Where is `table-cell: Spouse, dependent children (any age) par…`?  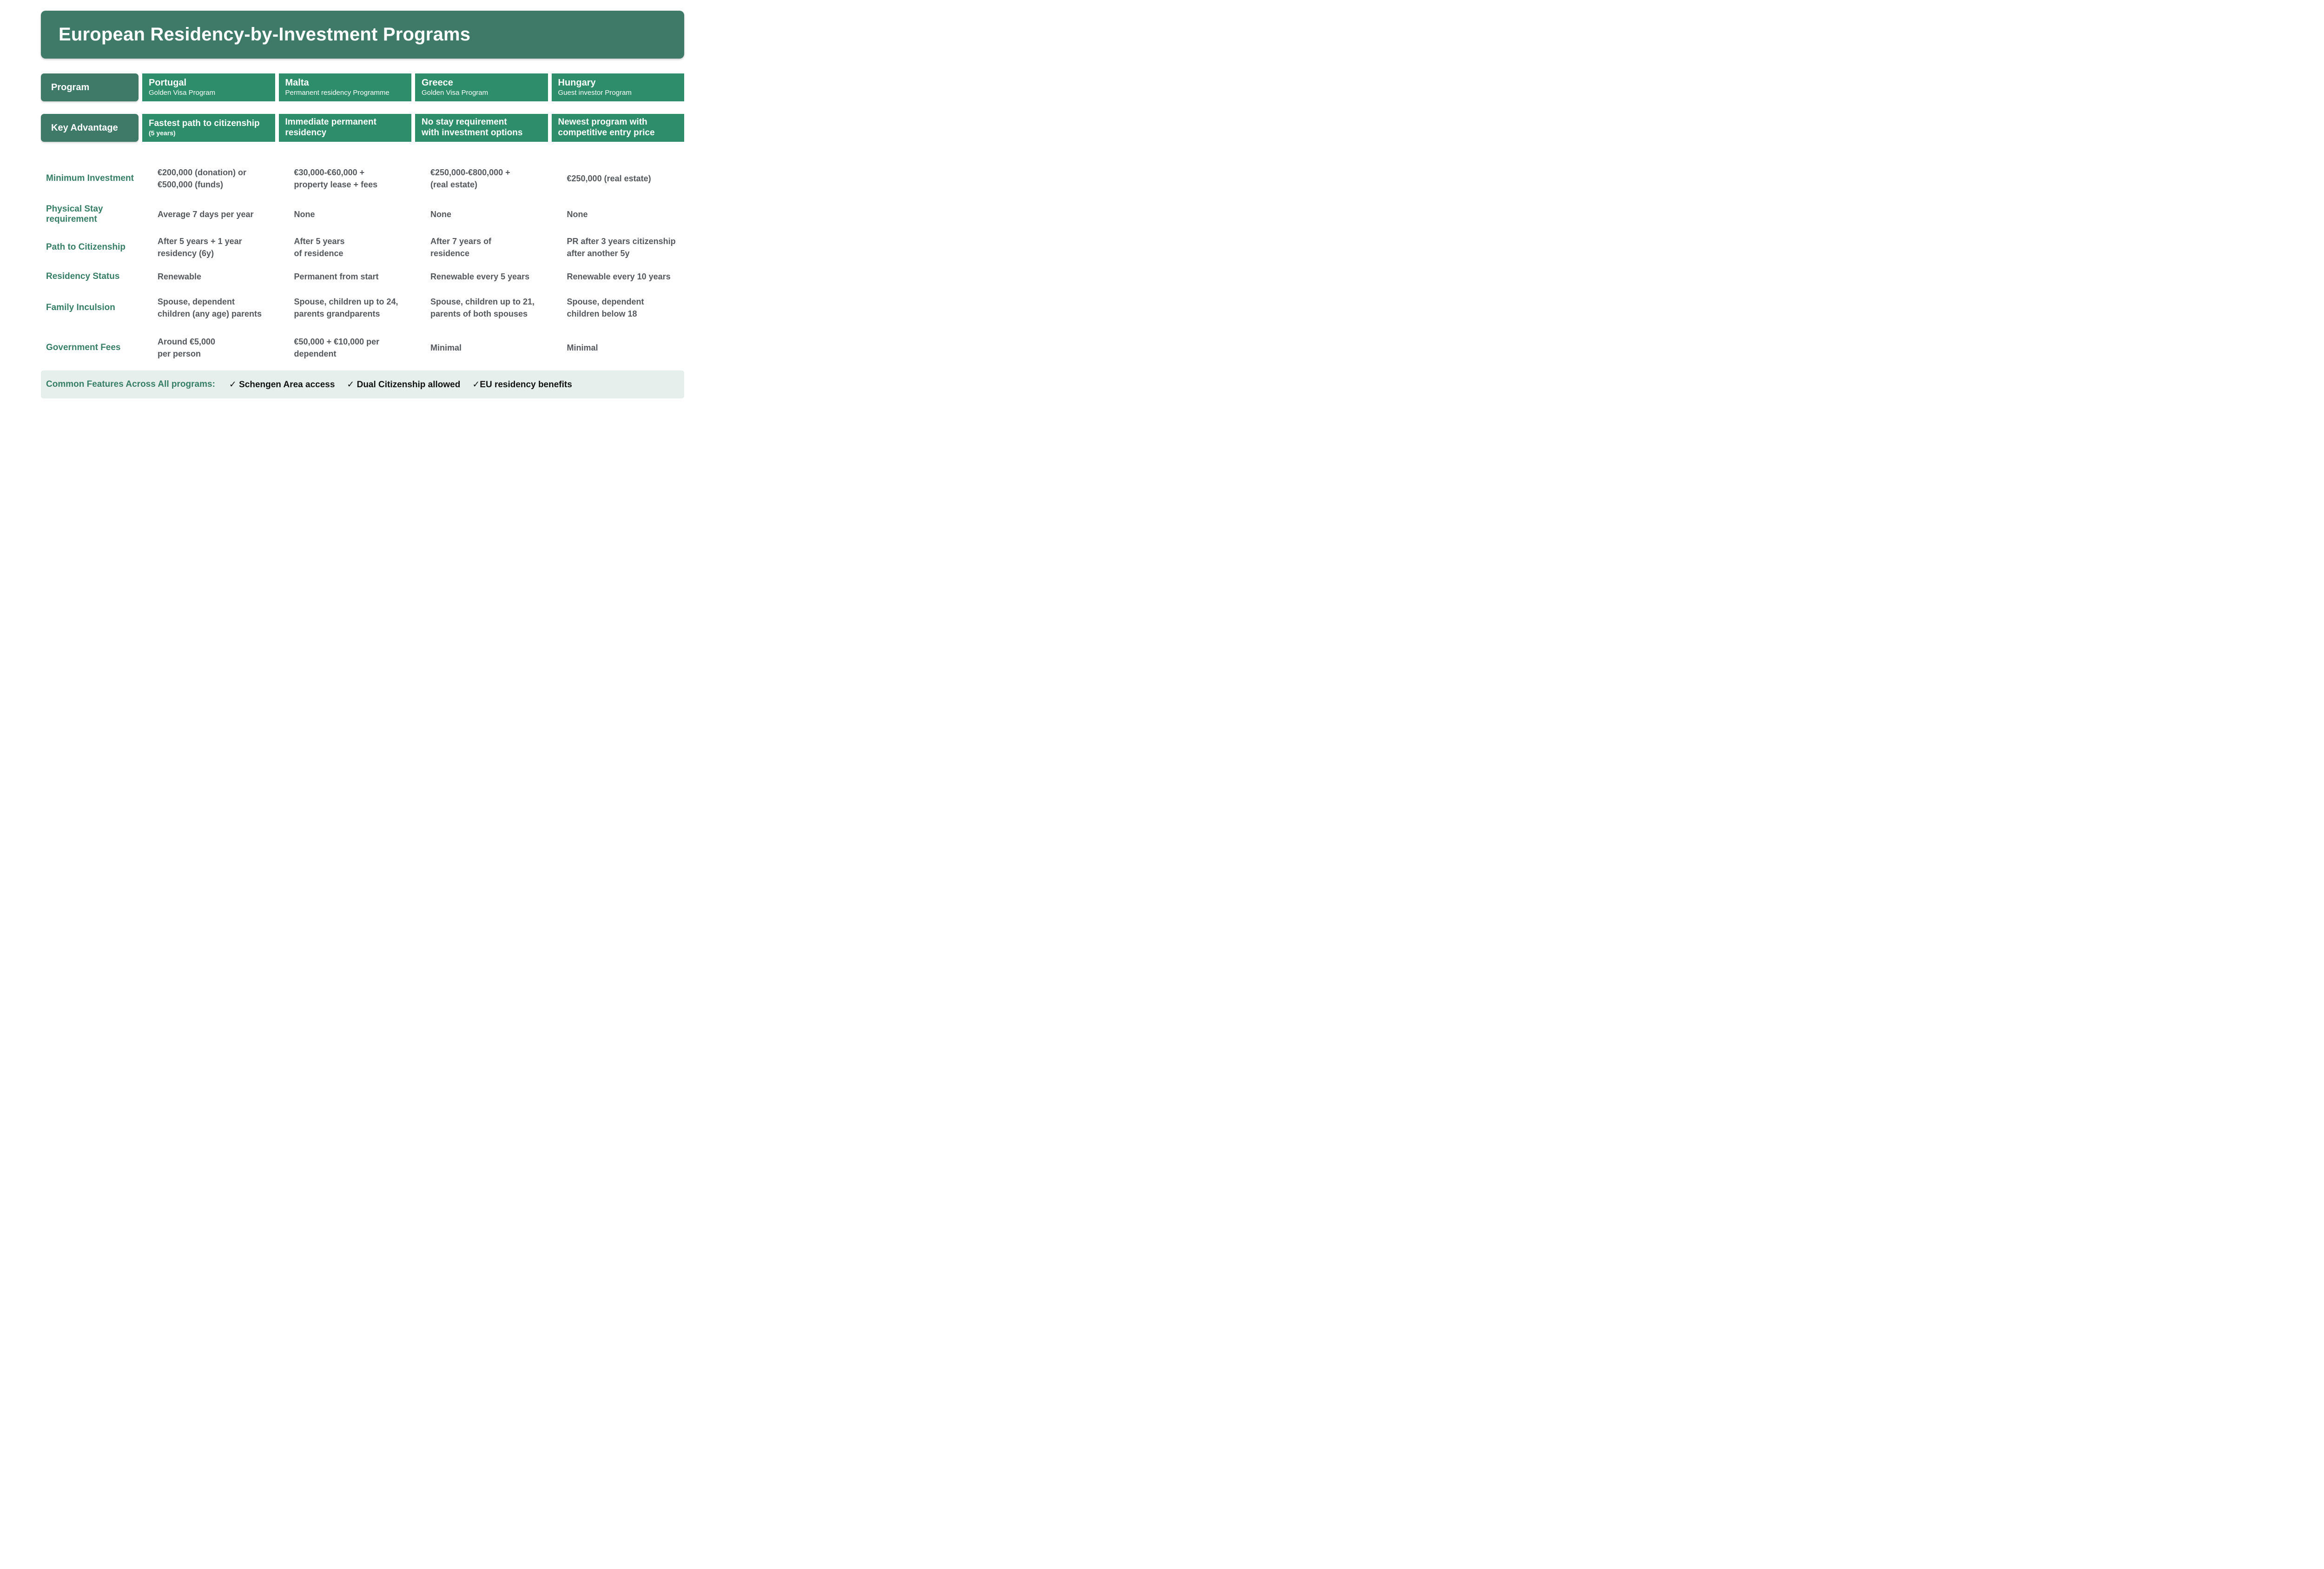
table-cell: Spouse, dependent children (any age) par… is located at coordinates (210, 307).